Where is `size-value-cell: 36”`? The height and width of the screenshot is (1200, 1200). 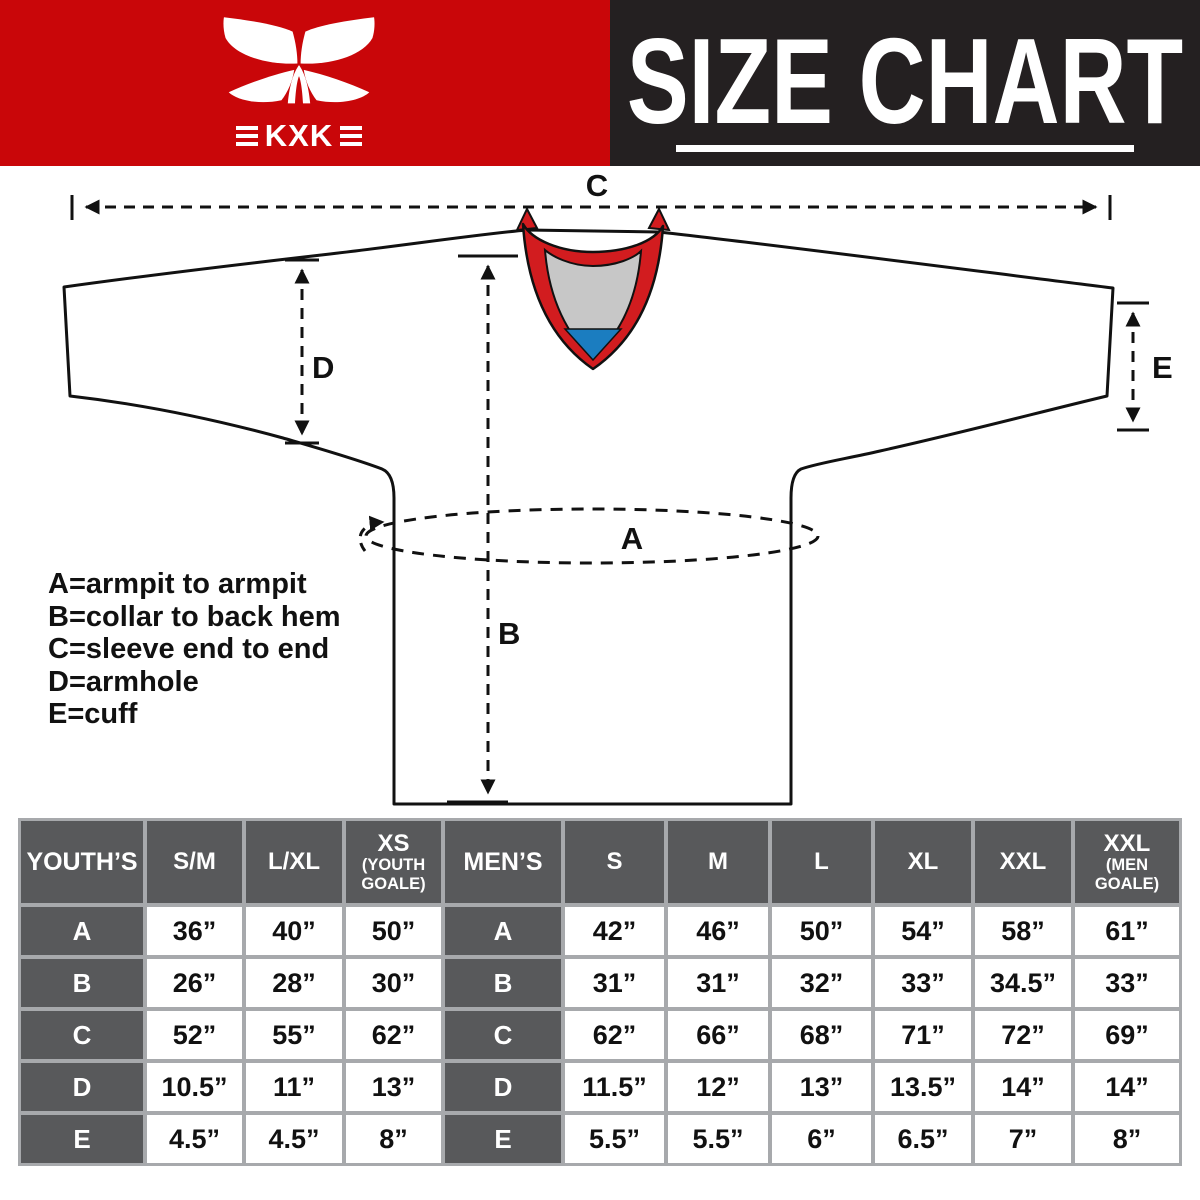
size-value-cell: 36” is located at coordinates (194, 931).